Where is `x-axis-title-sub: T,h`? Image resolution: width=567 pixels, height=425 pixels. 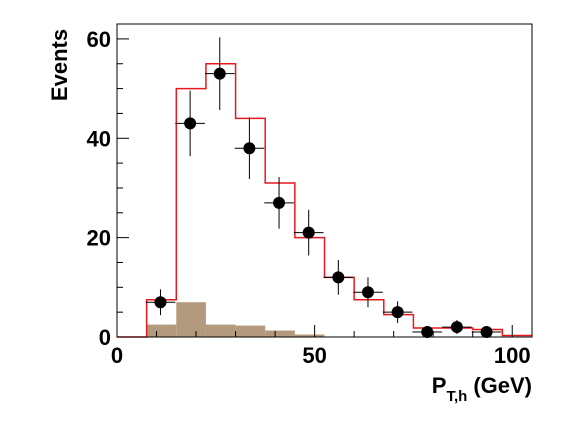 x-axis-title-sub: T,h is located at coordinates (456, 396).